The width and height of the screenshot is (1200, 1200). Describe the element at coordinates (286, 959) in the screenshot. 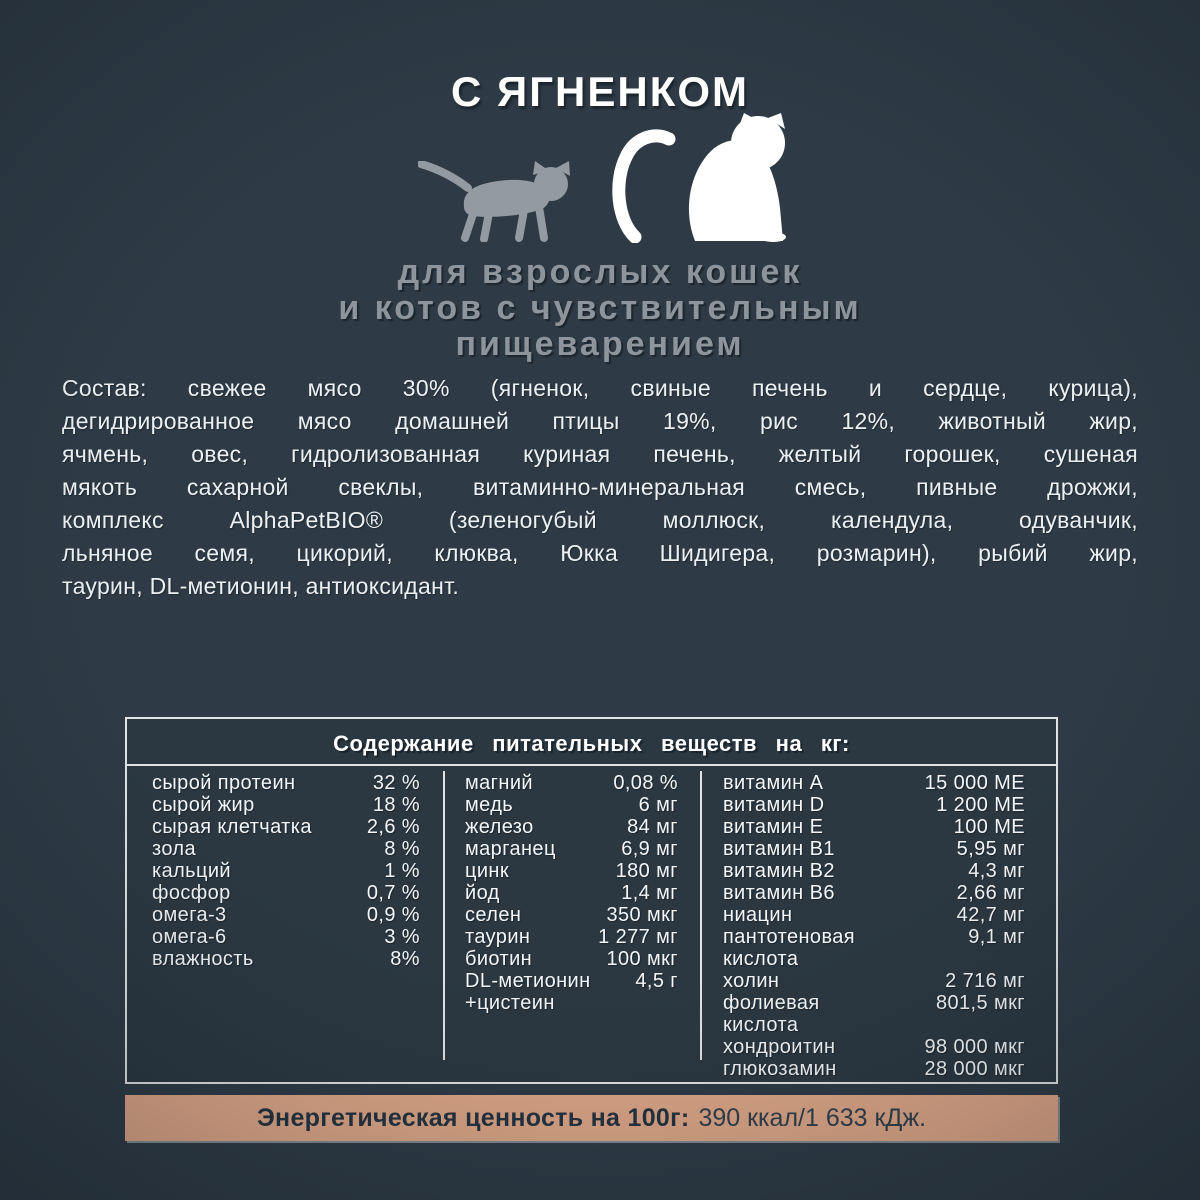

I see `nutrient-row: влажность 8%` at that location.